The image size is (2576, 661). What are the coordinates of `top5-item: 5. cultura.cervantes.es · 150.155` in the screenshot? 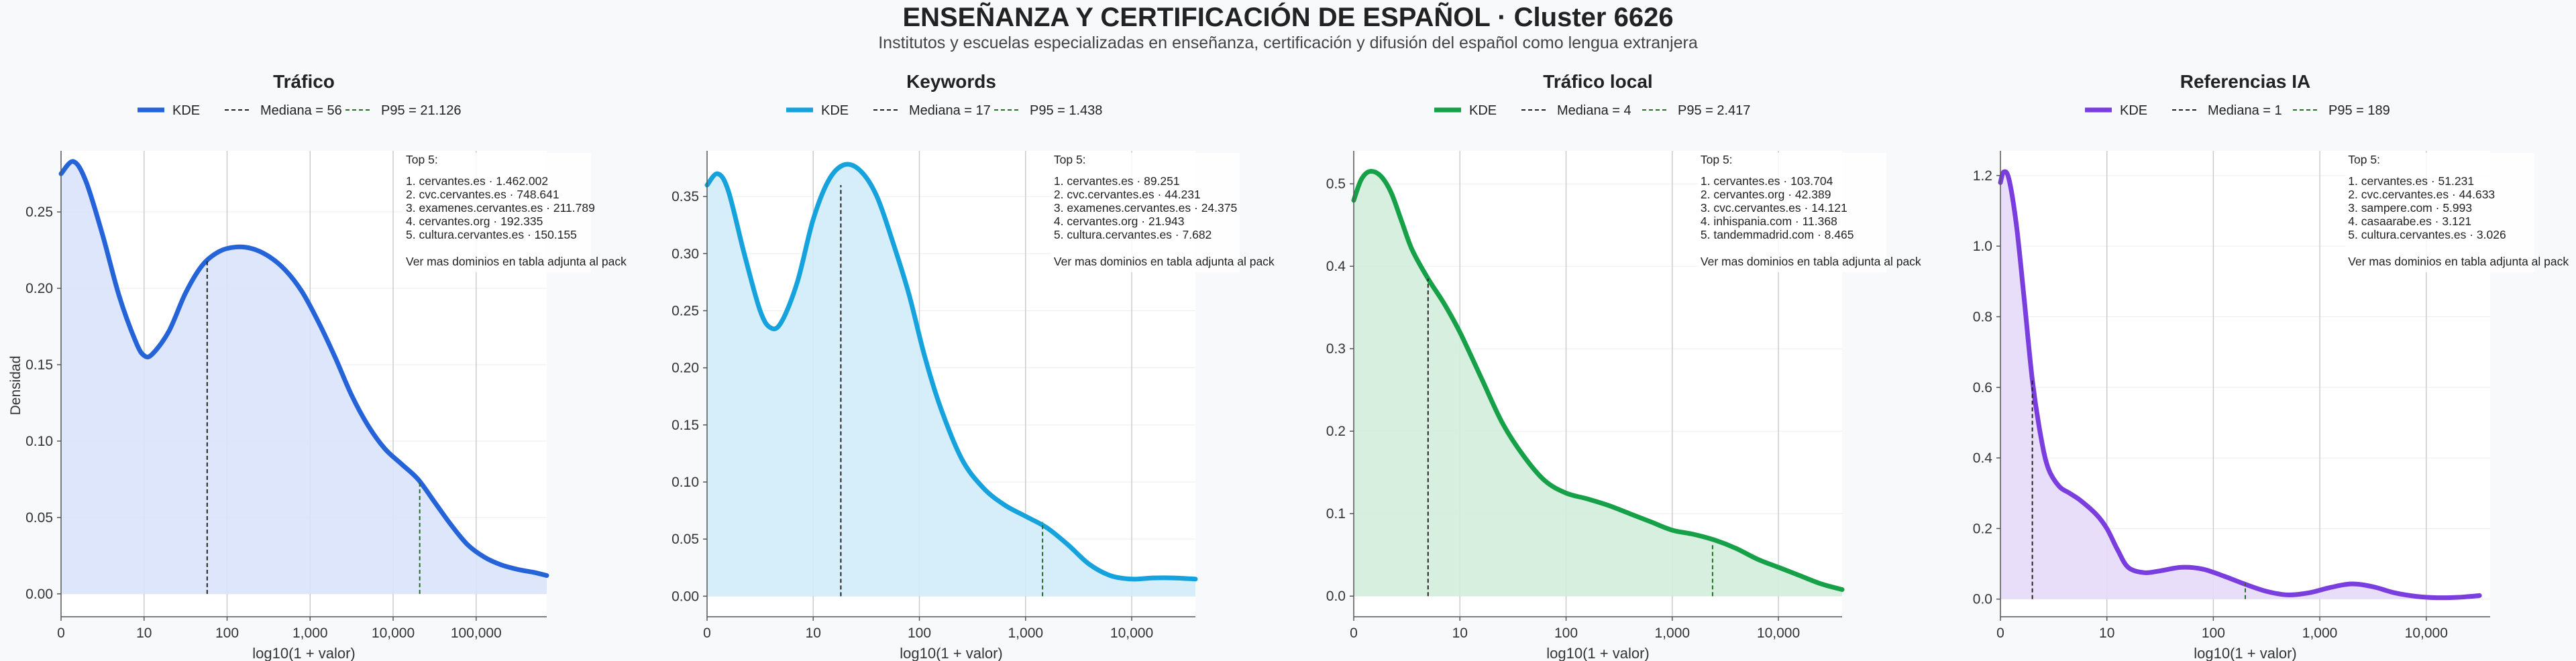 It's located at (491, 234).